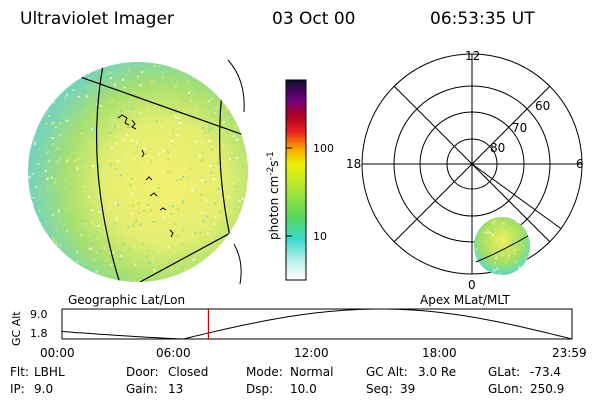 The image size is (600, 400). I want to click on param-dsp-key: Dsp:, so click(259, 389).